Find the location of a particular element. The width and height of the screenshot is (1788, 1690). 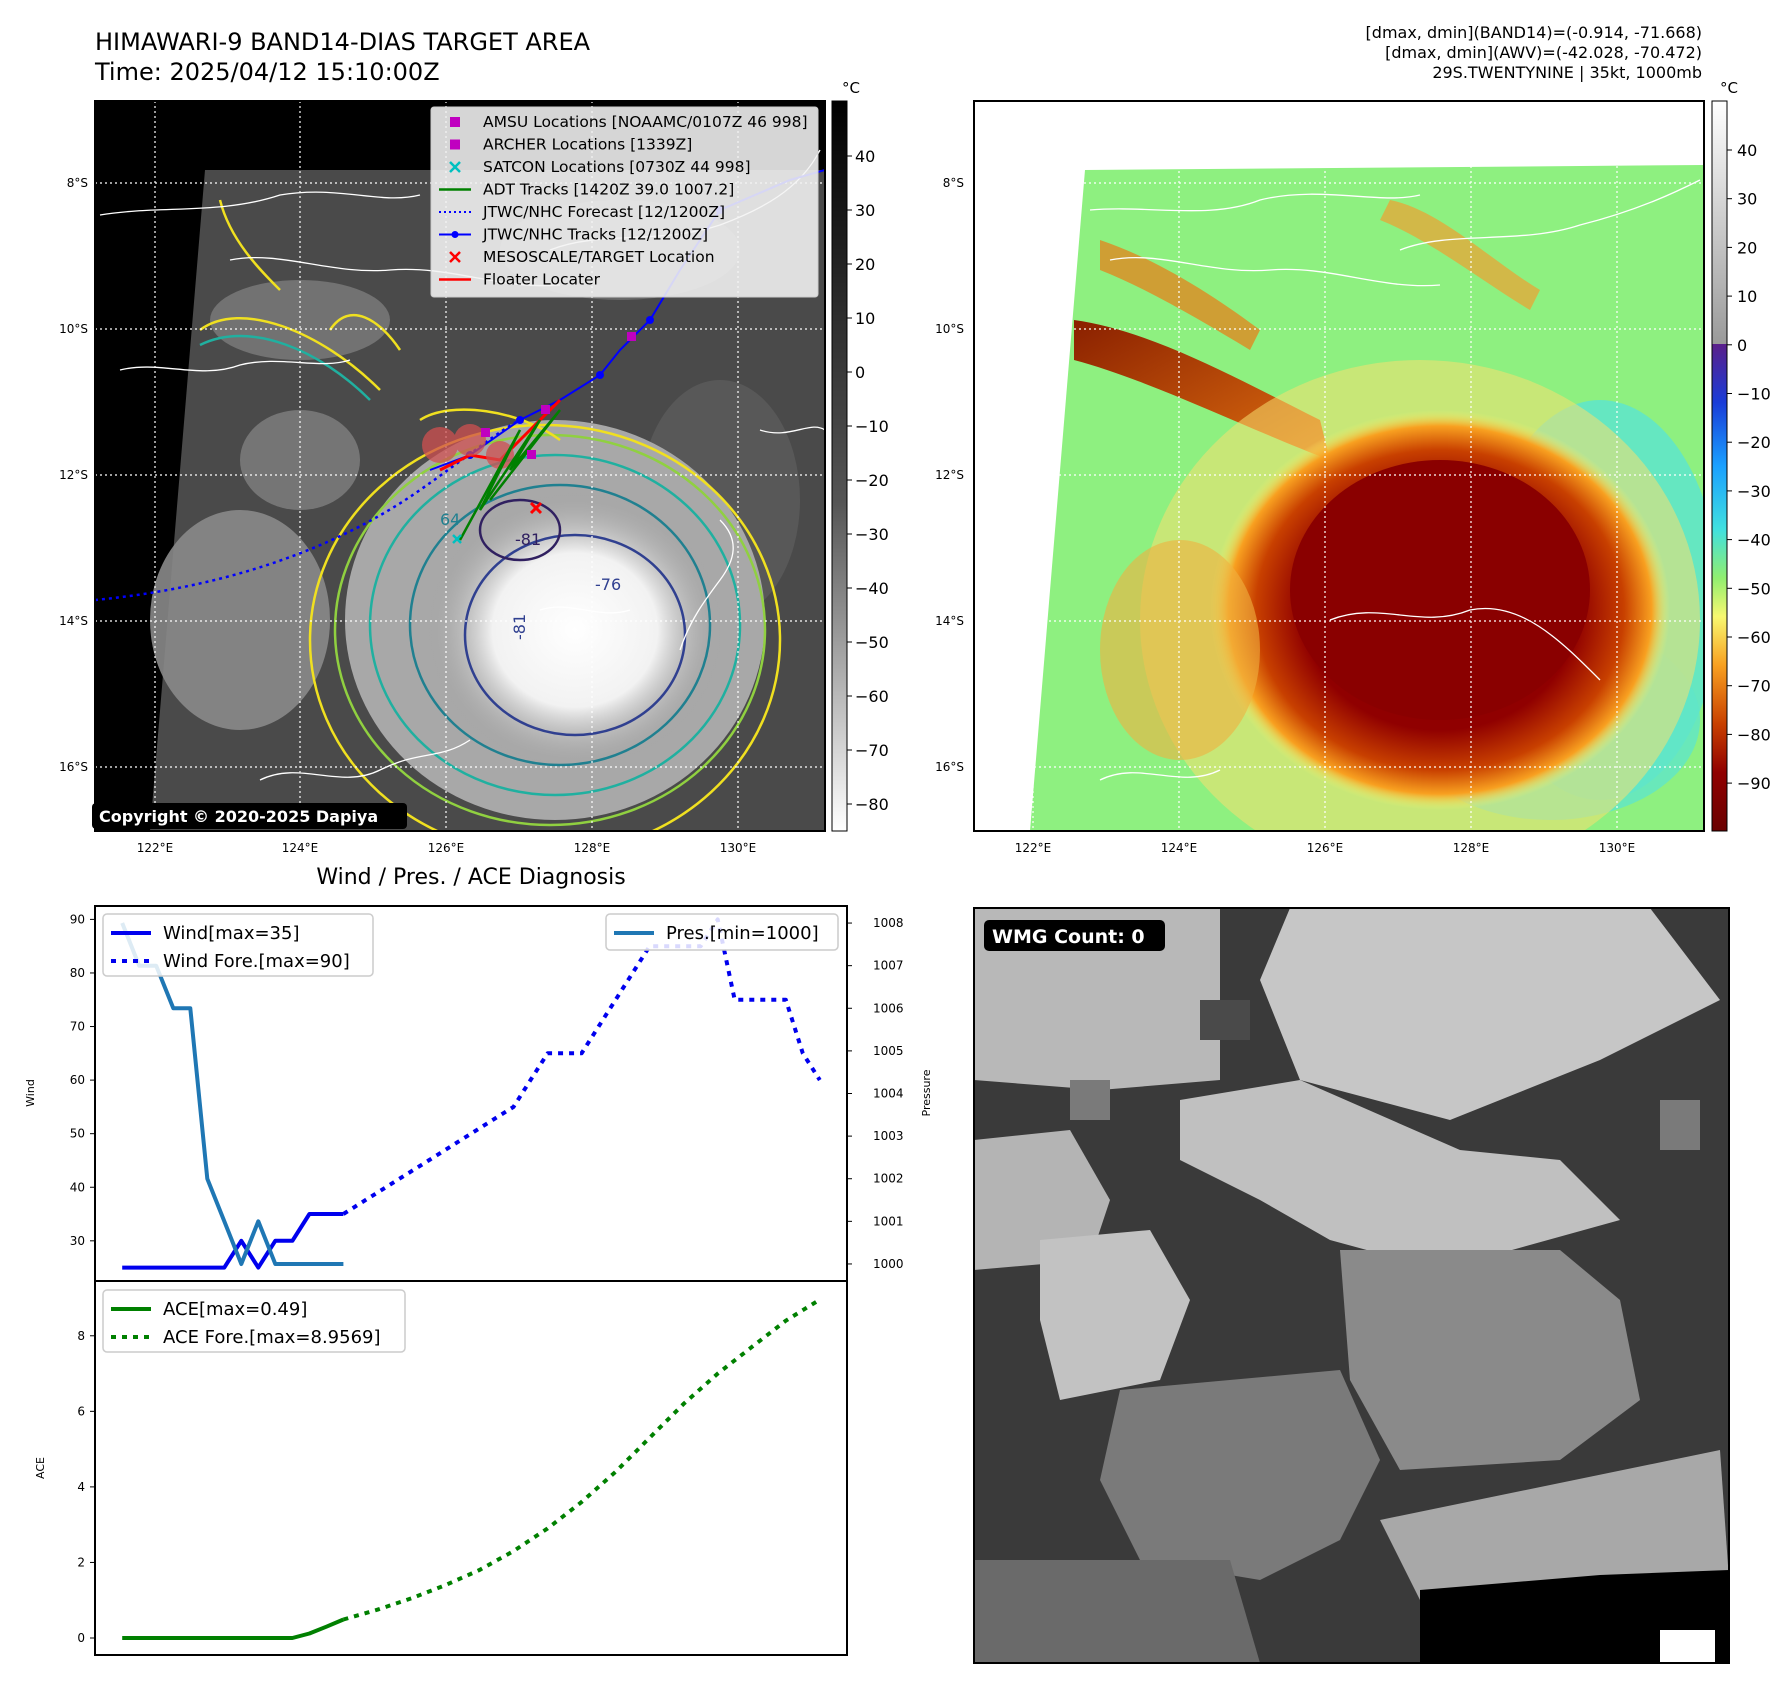

ace-plot: 0 2 4 6 8 ACE[max=0.49] ACE Fore.[max=8.9569] is located at coordinates (449, 1467).